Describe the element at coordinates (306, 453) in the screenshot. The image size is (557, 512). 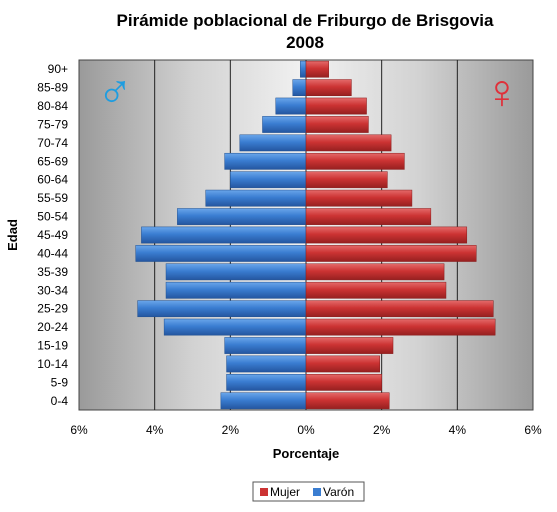
I see `x-axis-title: Porcentaje` at that location.